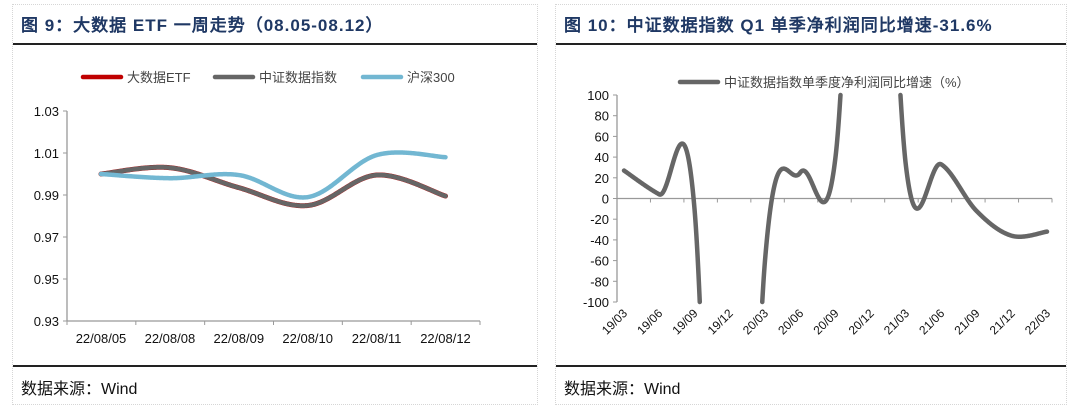  Describe the element at coordinates (101, 338) in the screenshot. I see `x-tick-label: 22/08/05` at that location.